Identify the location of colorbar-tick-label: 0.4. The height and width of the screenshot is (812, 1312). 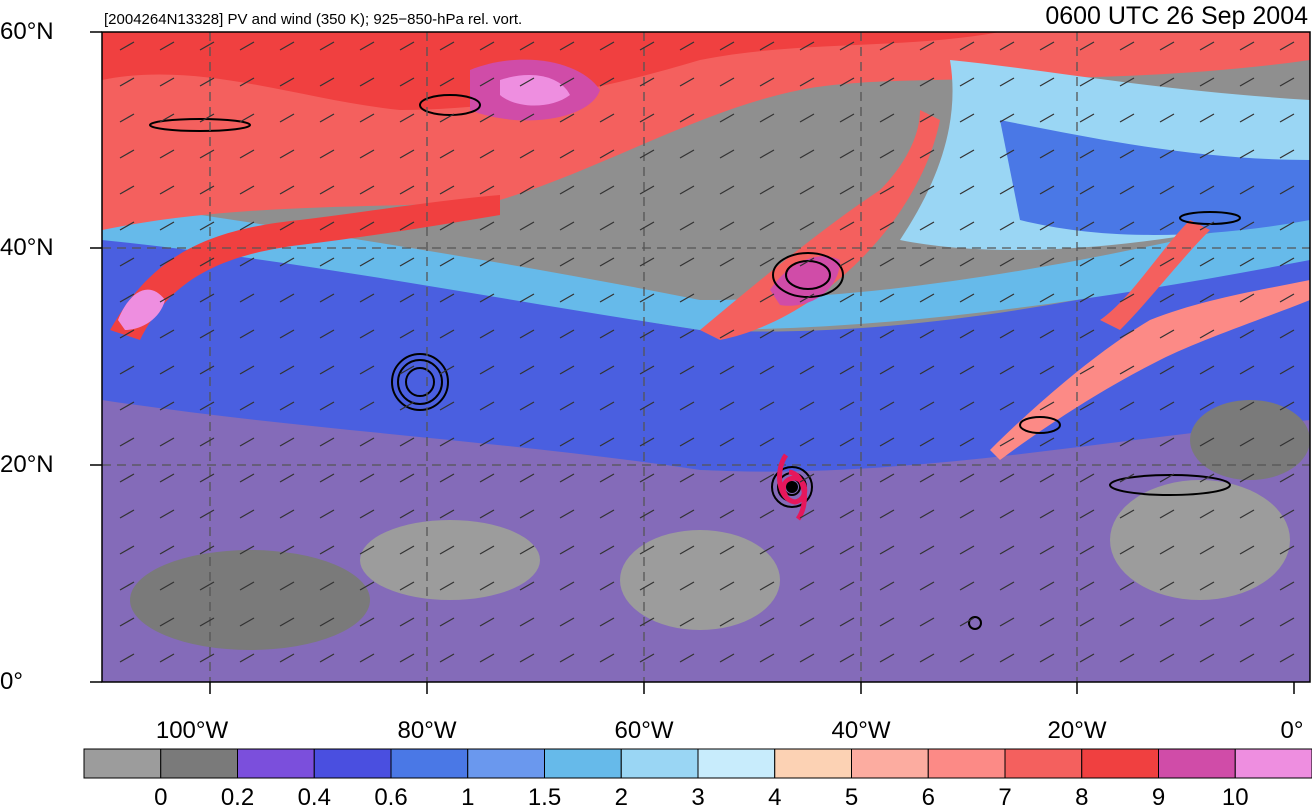
(314, 797).